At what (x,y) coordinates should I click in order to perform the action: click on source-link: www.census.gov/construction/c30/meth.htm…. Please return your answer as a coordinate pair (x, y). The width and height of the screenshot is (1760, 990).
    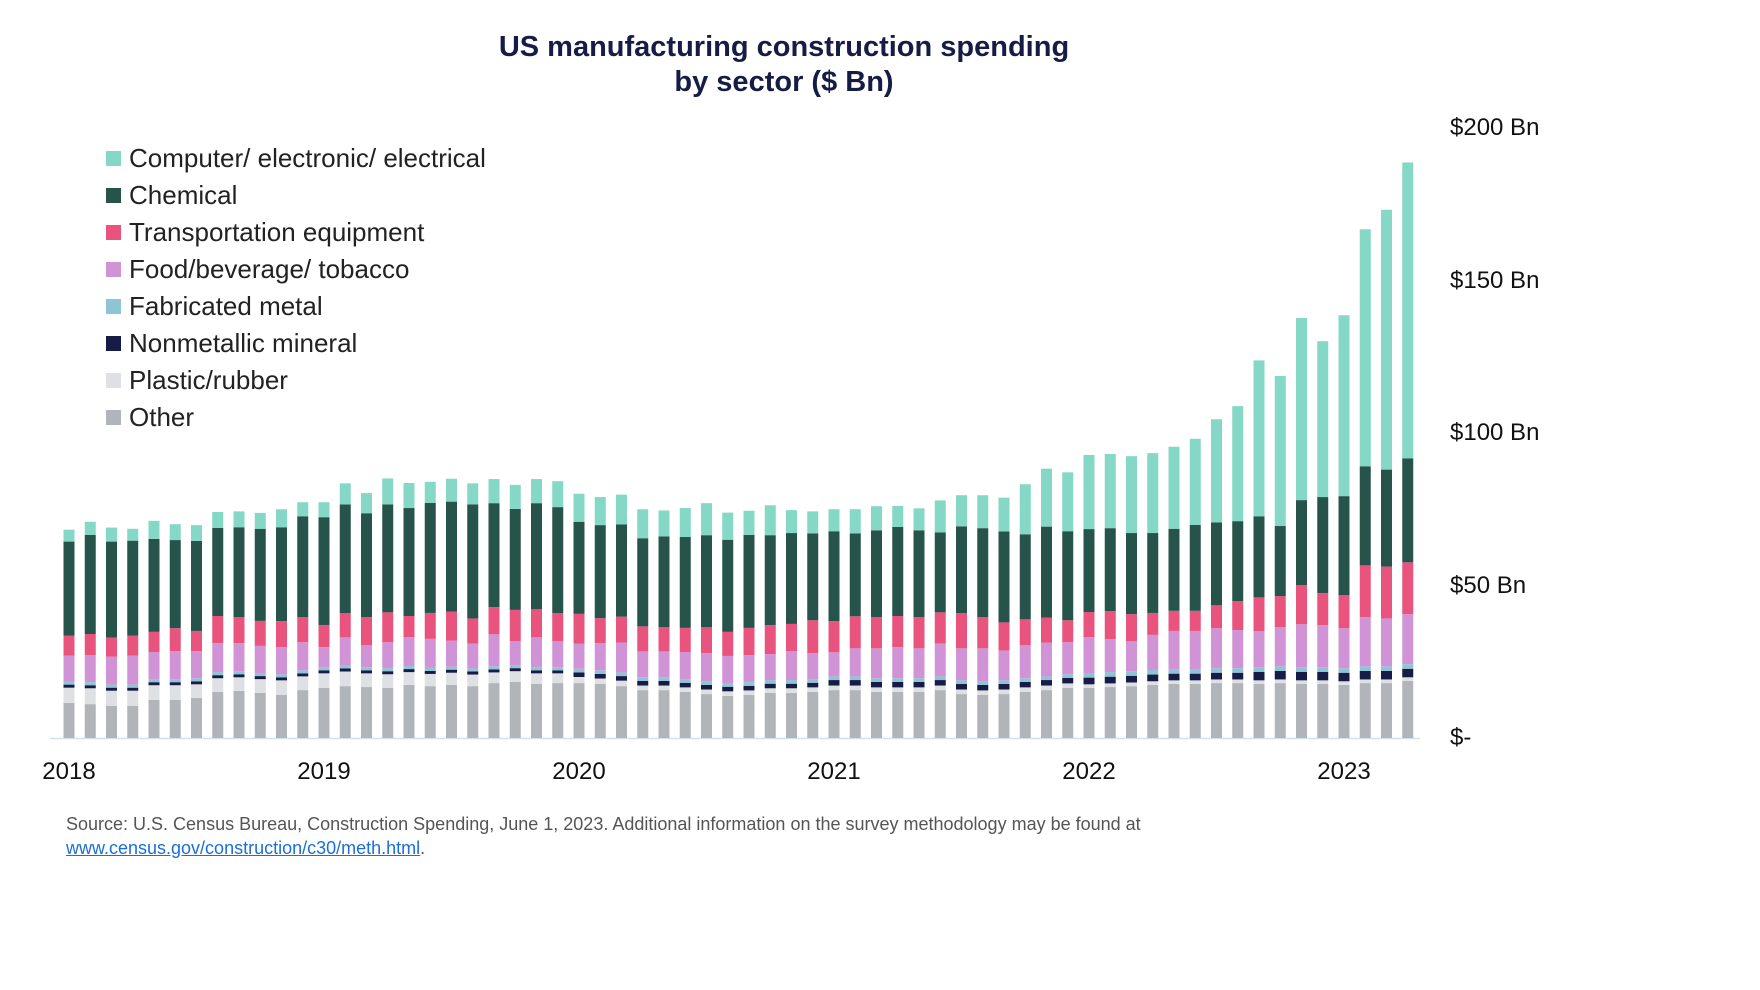
    Looking at the image, I should click on (243, 848).